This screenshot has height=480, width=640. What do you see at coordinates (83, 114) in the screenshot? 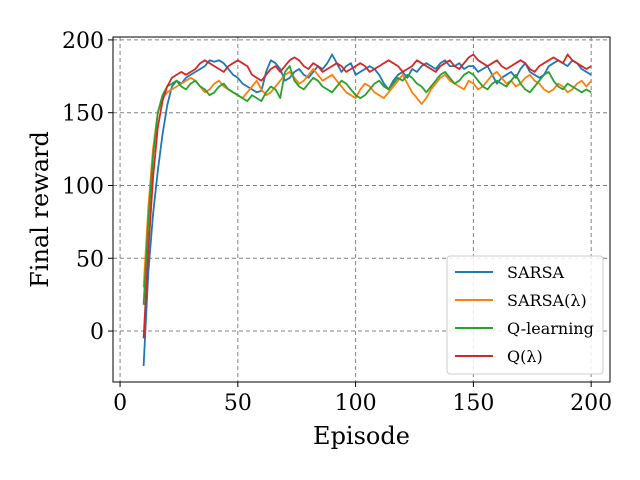
I see `y-tick-label: 150` at bounding box center [83, 114].